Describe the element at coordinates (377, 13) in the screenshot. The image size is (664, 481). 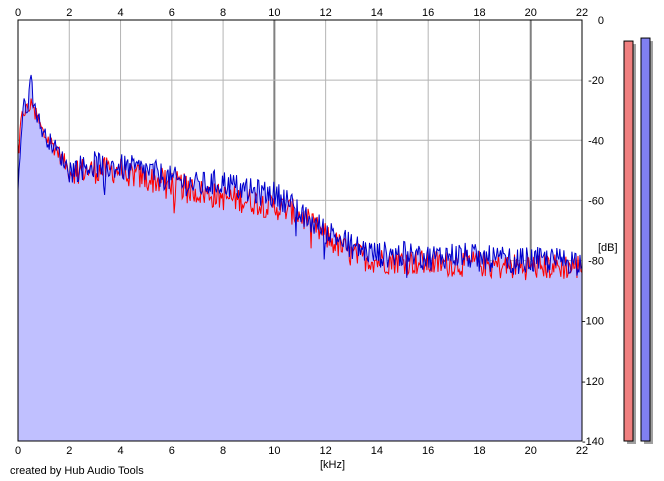
I see `x-tick-label-top: 14` at that location.